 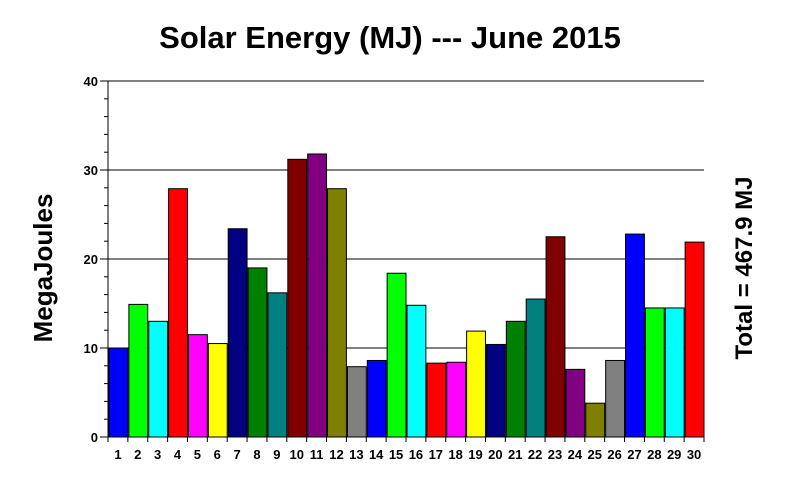 I want to click on x-tick-label: 1, so click(x=117, y=454).